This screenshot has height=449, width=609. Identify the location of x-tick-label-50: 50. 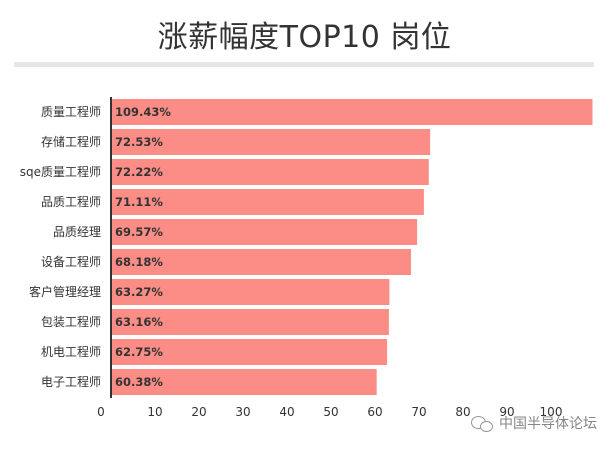
(330, 412).